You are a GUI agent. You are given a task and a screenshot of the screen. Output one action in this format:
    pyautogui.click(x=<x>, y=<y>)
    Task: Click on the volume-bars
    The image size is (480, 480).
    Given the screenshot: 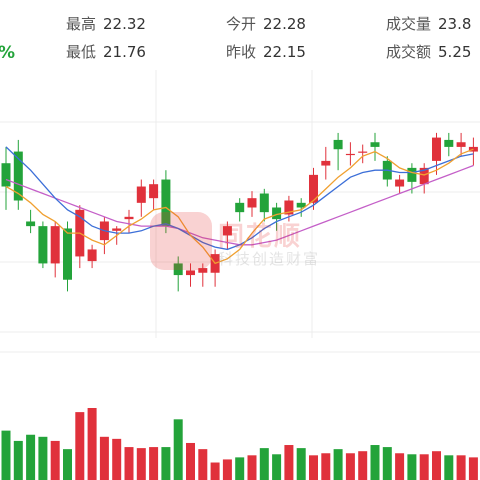 What is the action you would take?
    pyautogui.click(x=239, y=444)
    